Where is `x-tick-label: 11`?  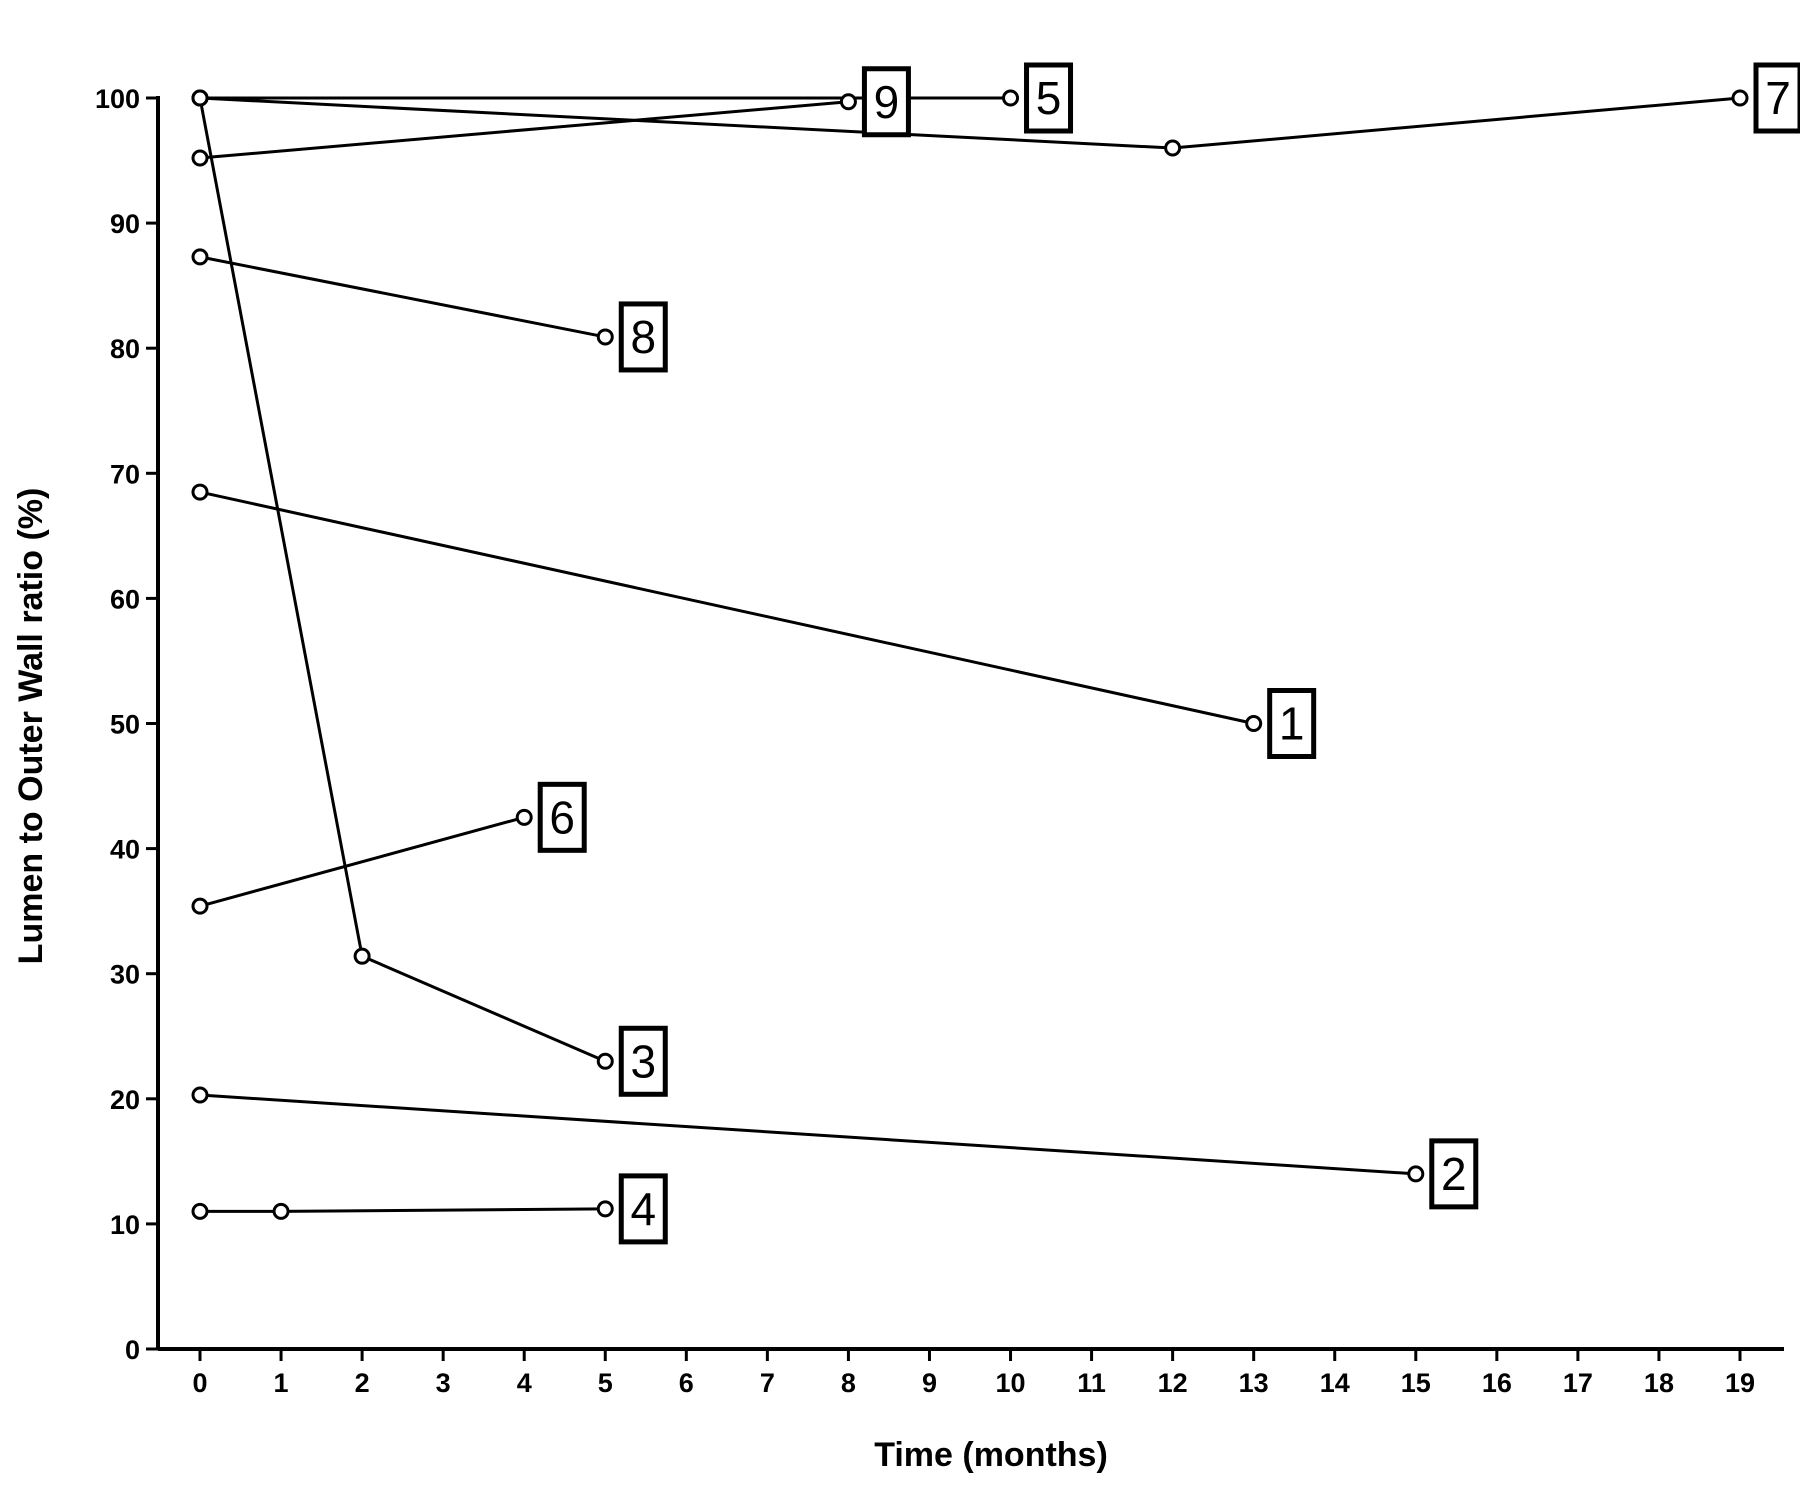 x-tick-label: 11 is located at coordinates (1091, 1383).